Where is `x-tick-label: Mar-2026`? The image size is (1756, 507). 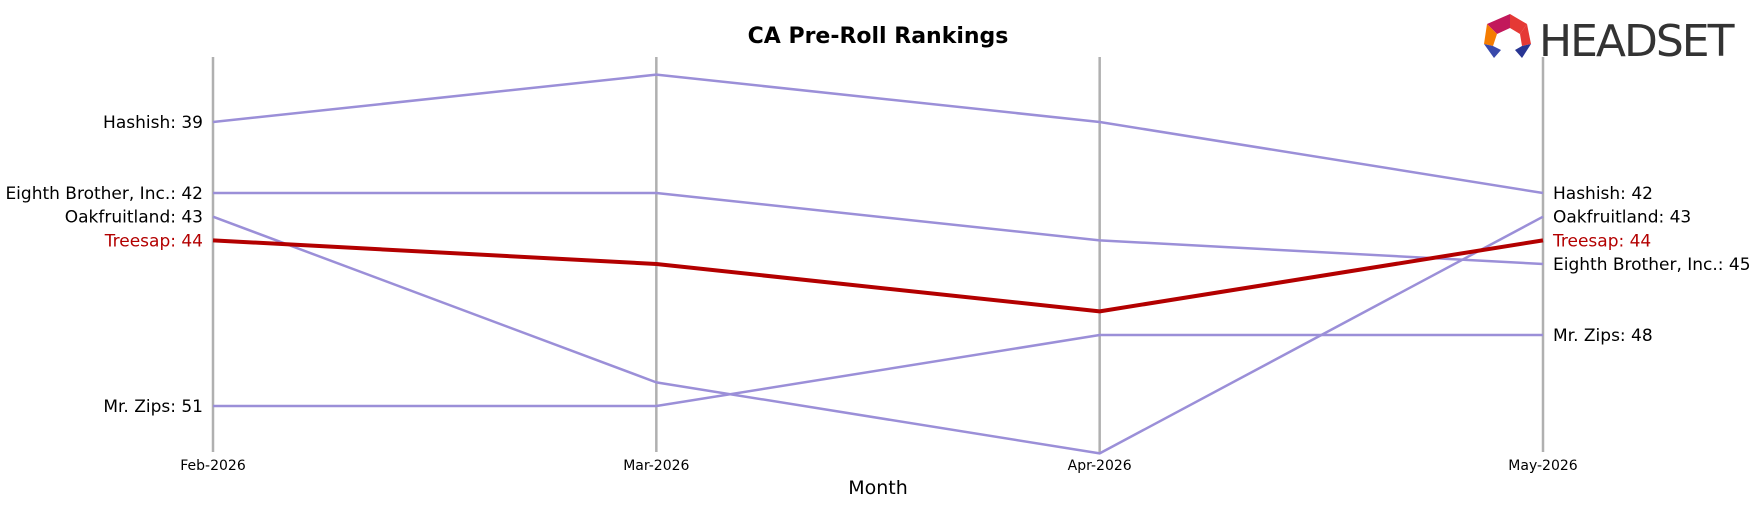 x-tick-label: Mar-2026 is located at coordinates (656, 466).